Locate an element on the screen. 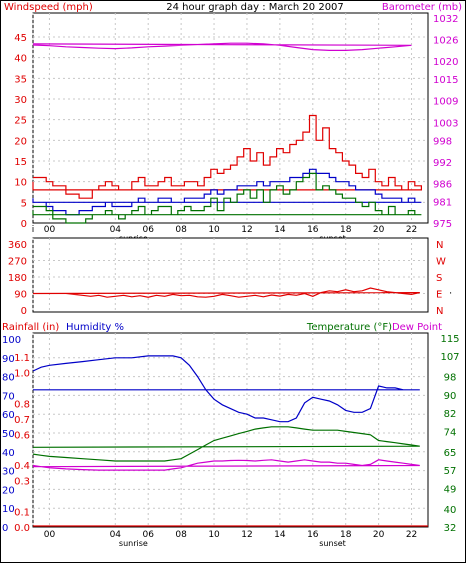 This screenshot has height=563, width=466. sunrise-label-bottom: sunrise is located at coordinates (133, 543).